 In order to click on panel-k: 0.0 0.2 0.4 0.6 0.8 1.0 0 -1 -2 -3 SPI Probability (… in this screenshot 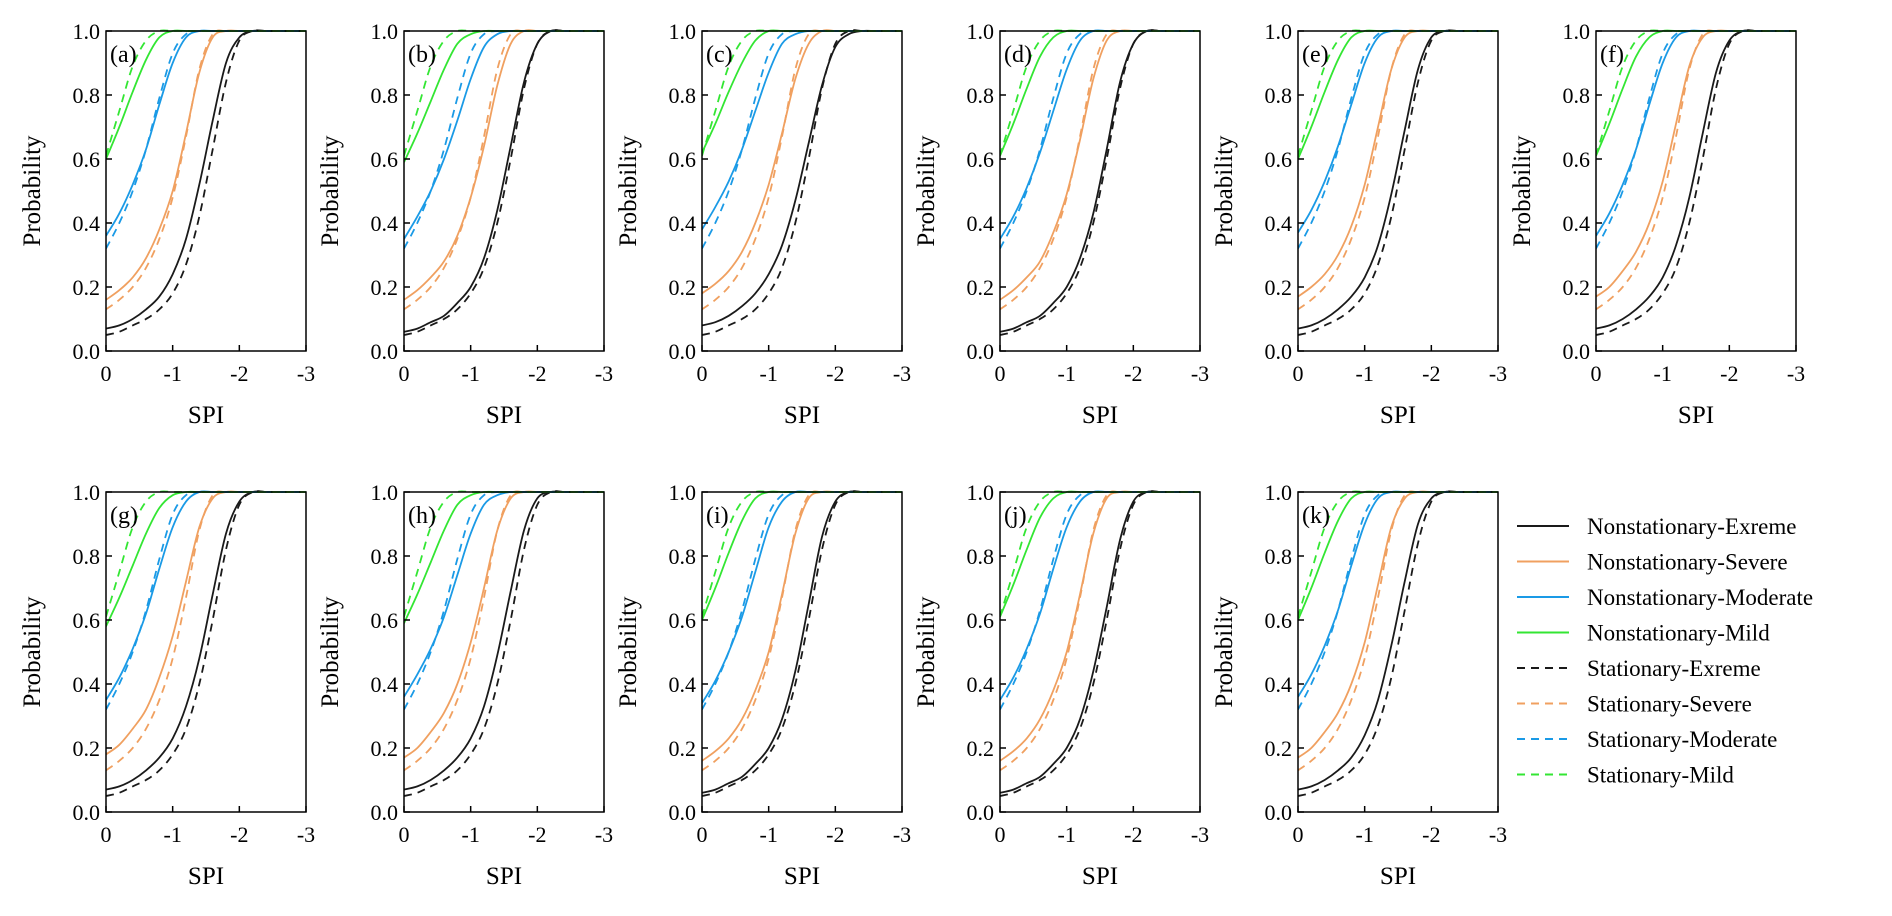, I will do `click(1359, 685)`.